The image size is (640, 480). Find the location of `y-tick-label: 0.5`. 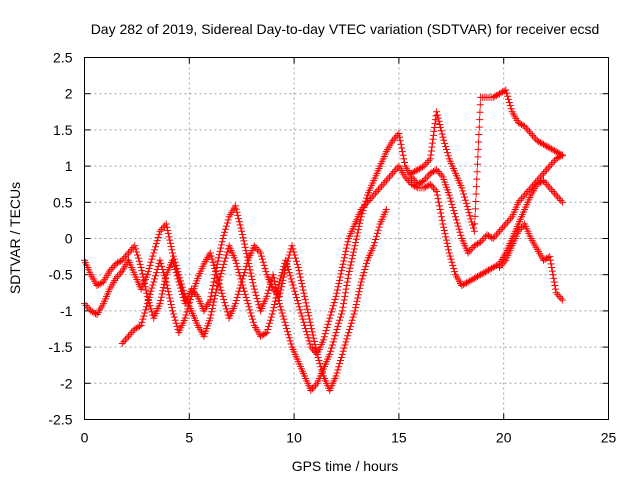

y-tick-label: 0.5 is located at coordinates (63, 202).